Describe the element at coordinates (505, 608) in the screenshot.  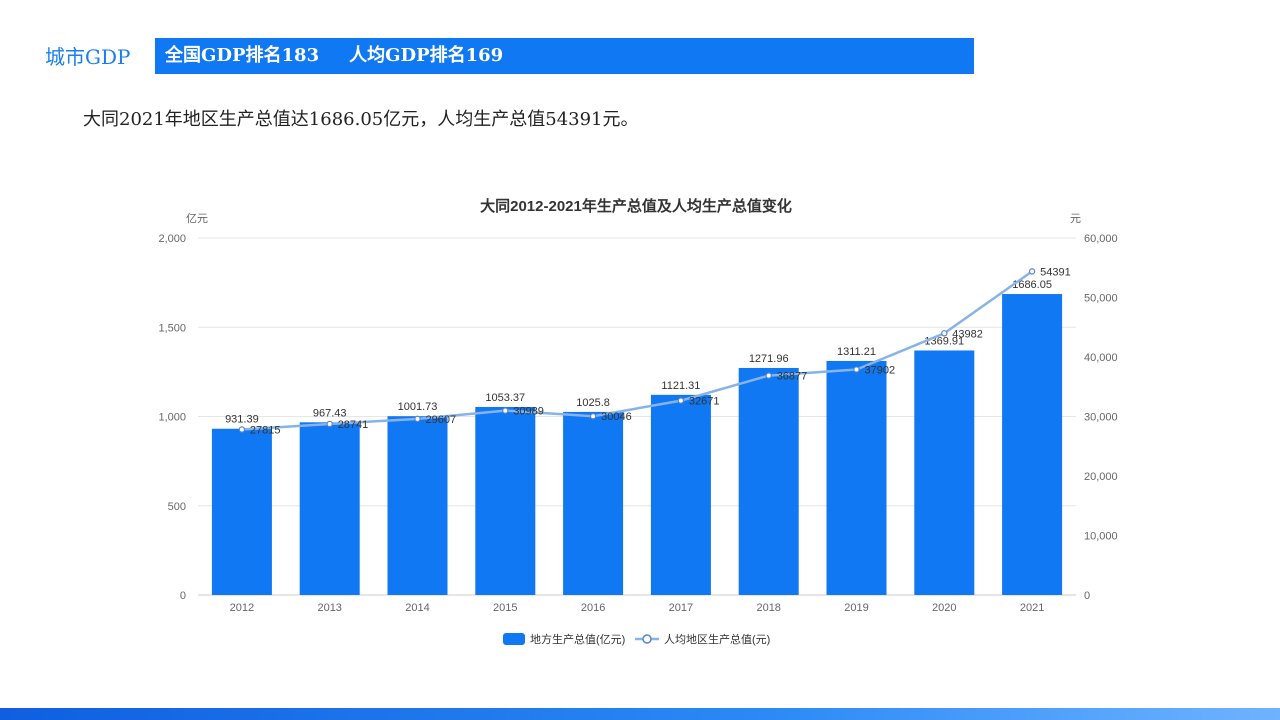
I see `x-axis-tick-label: 2015` at that location.